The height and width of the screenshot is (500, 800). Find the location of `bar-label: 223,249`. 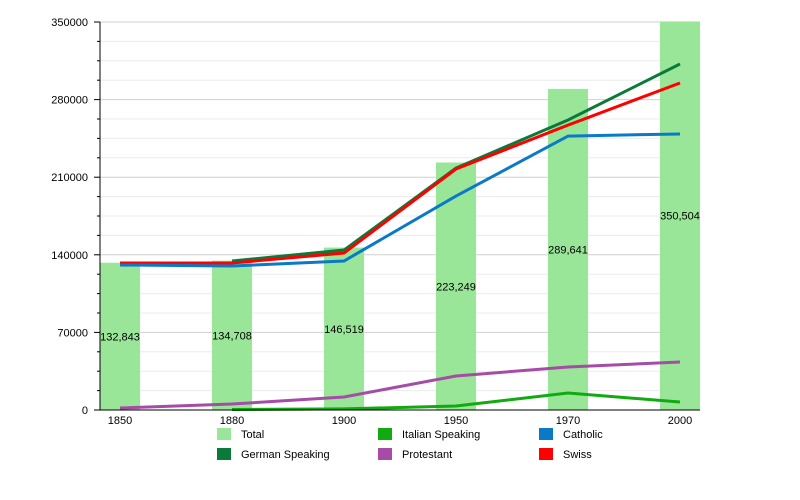

bar-label: 223,249 is located at coordinates (456, 287).